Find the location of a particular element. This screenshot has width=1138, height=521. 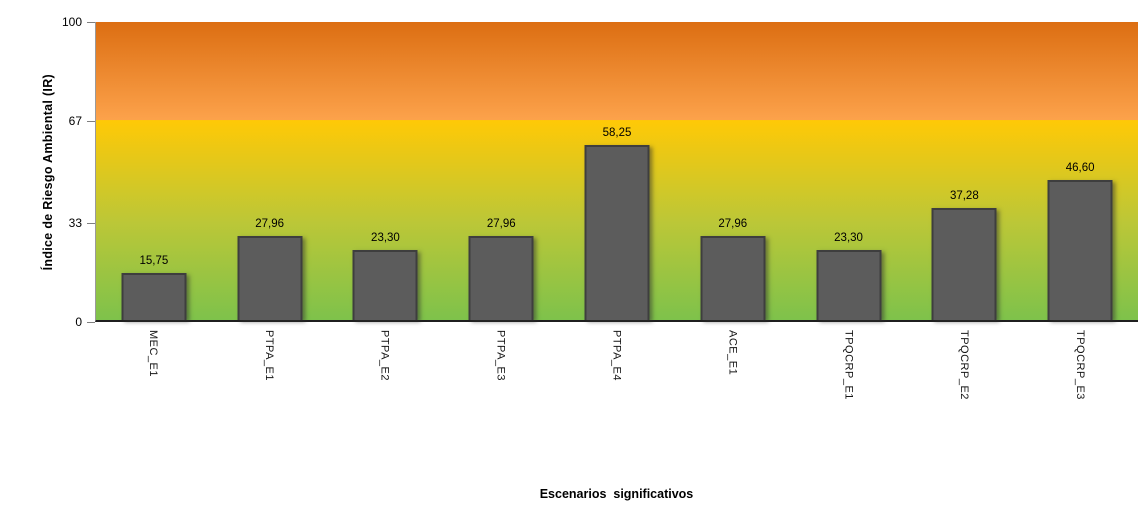

x-tick-label: PTPA_E3 is located at coordinates (500, 355).